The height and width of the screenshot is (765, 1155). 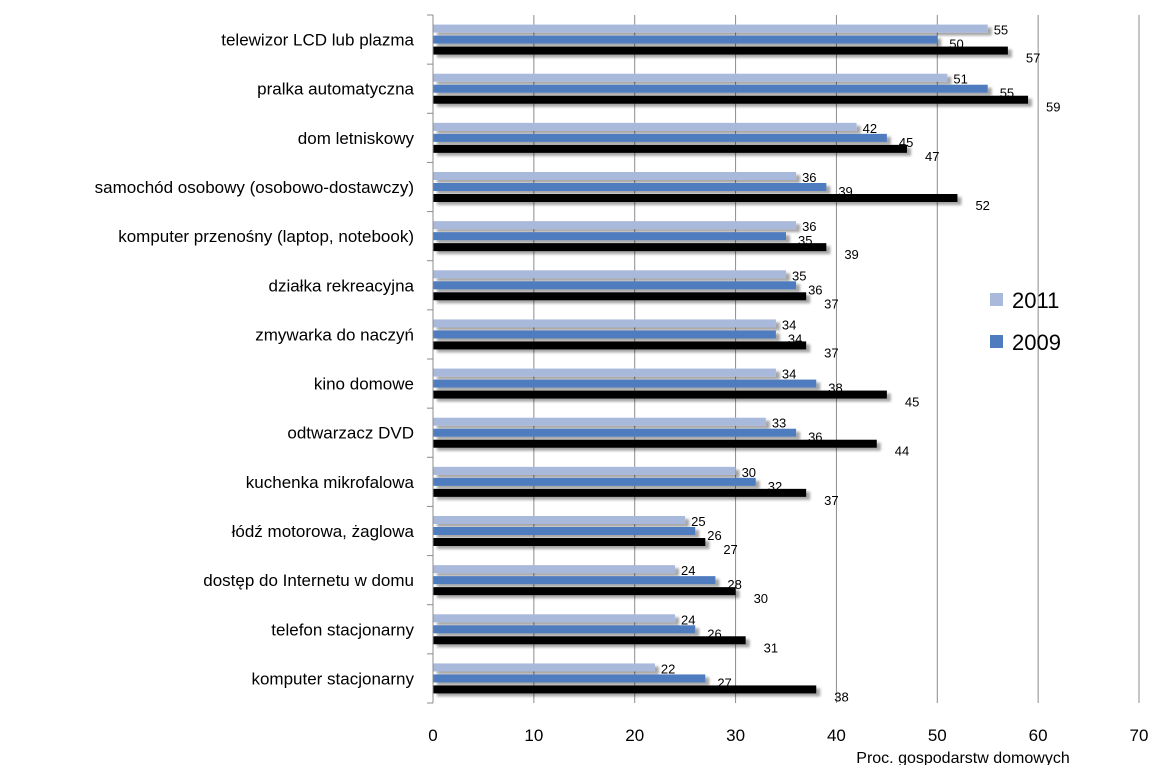 I want to click on data-label: 32, so click(x=775, y=486).